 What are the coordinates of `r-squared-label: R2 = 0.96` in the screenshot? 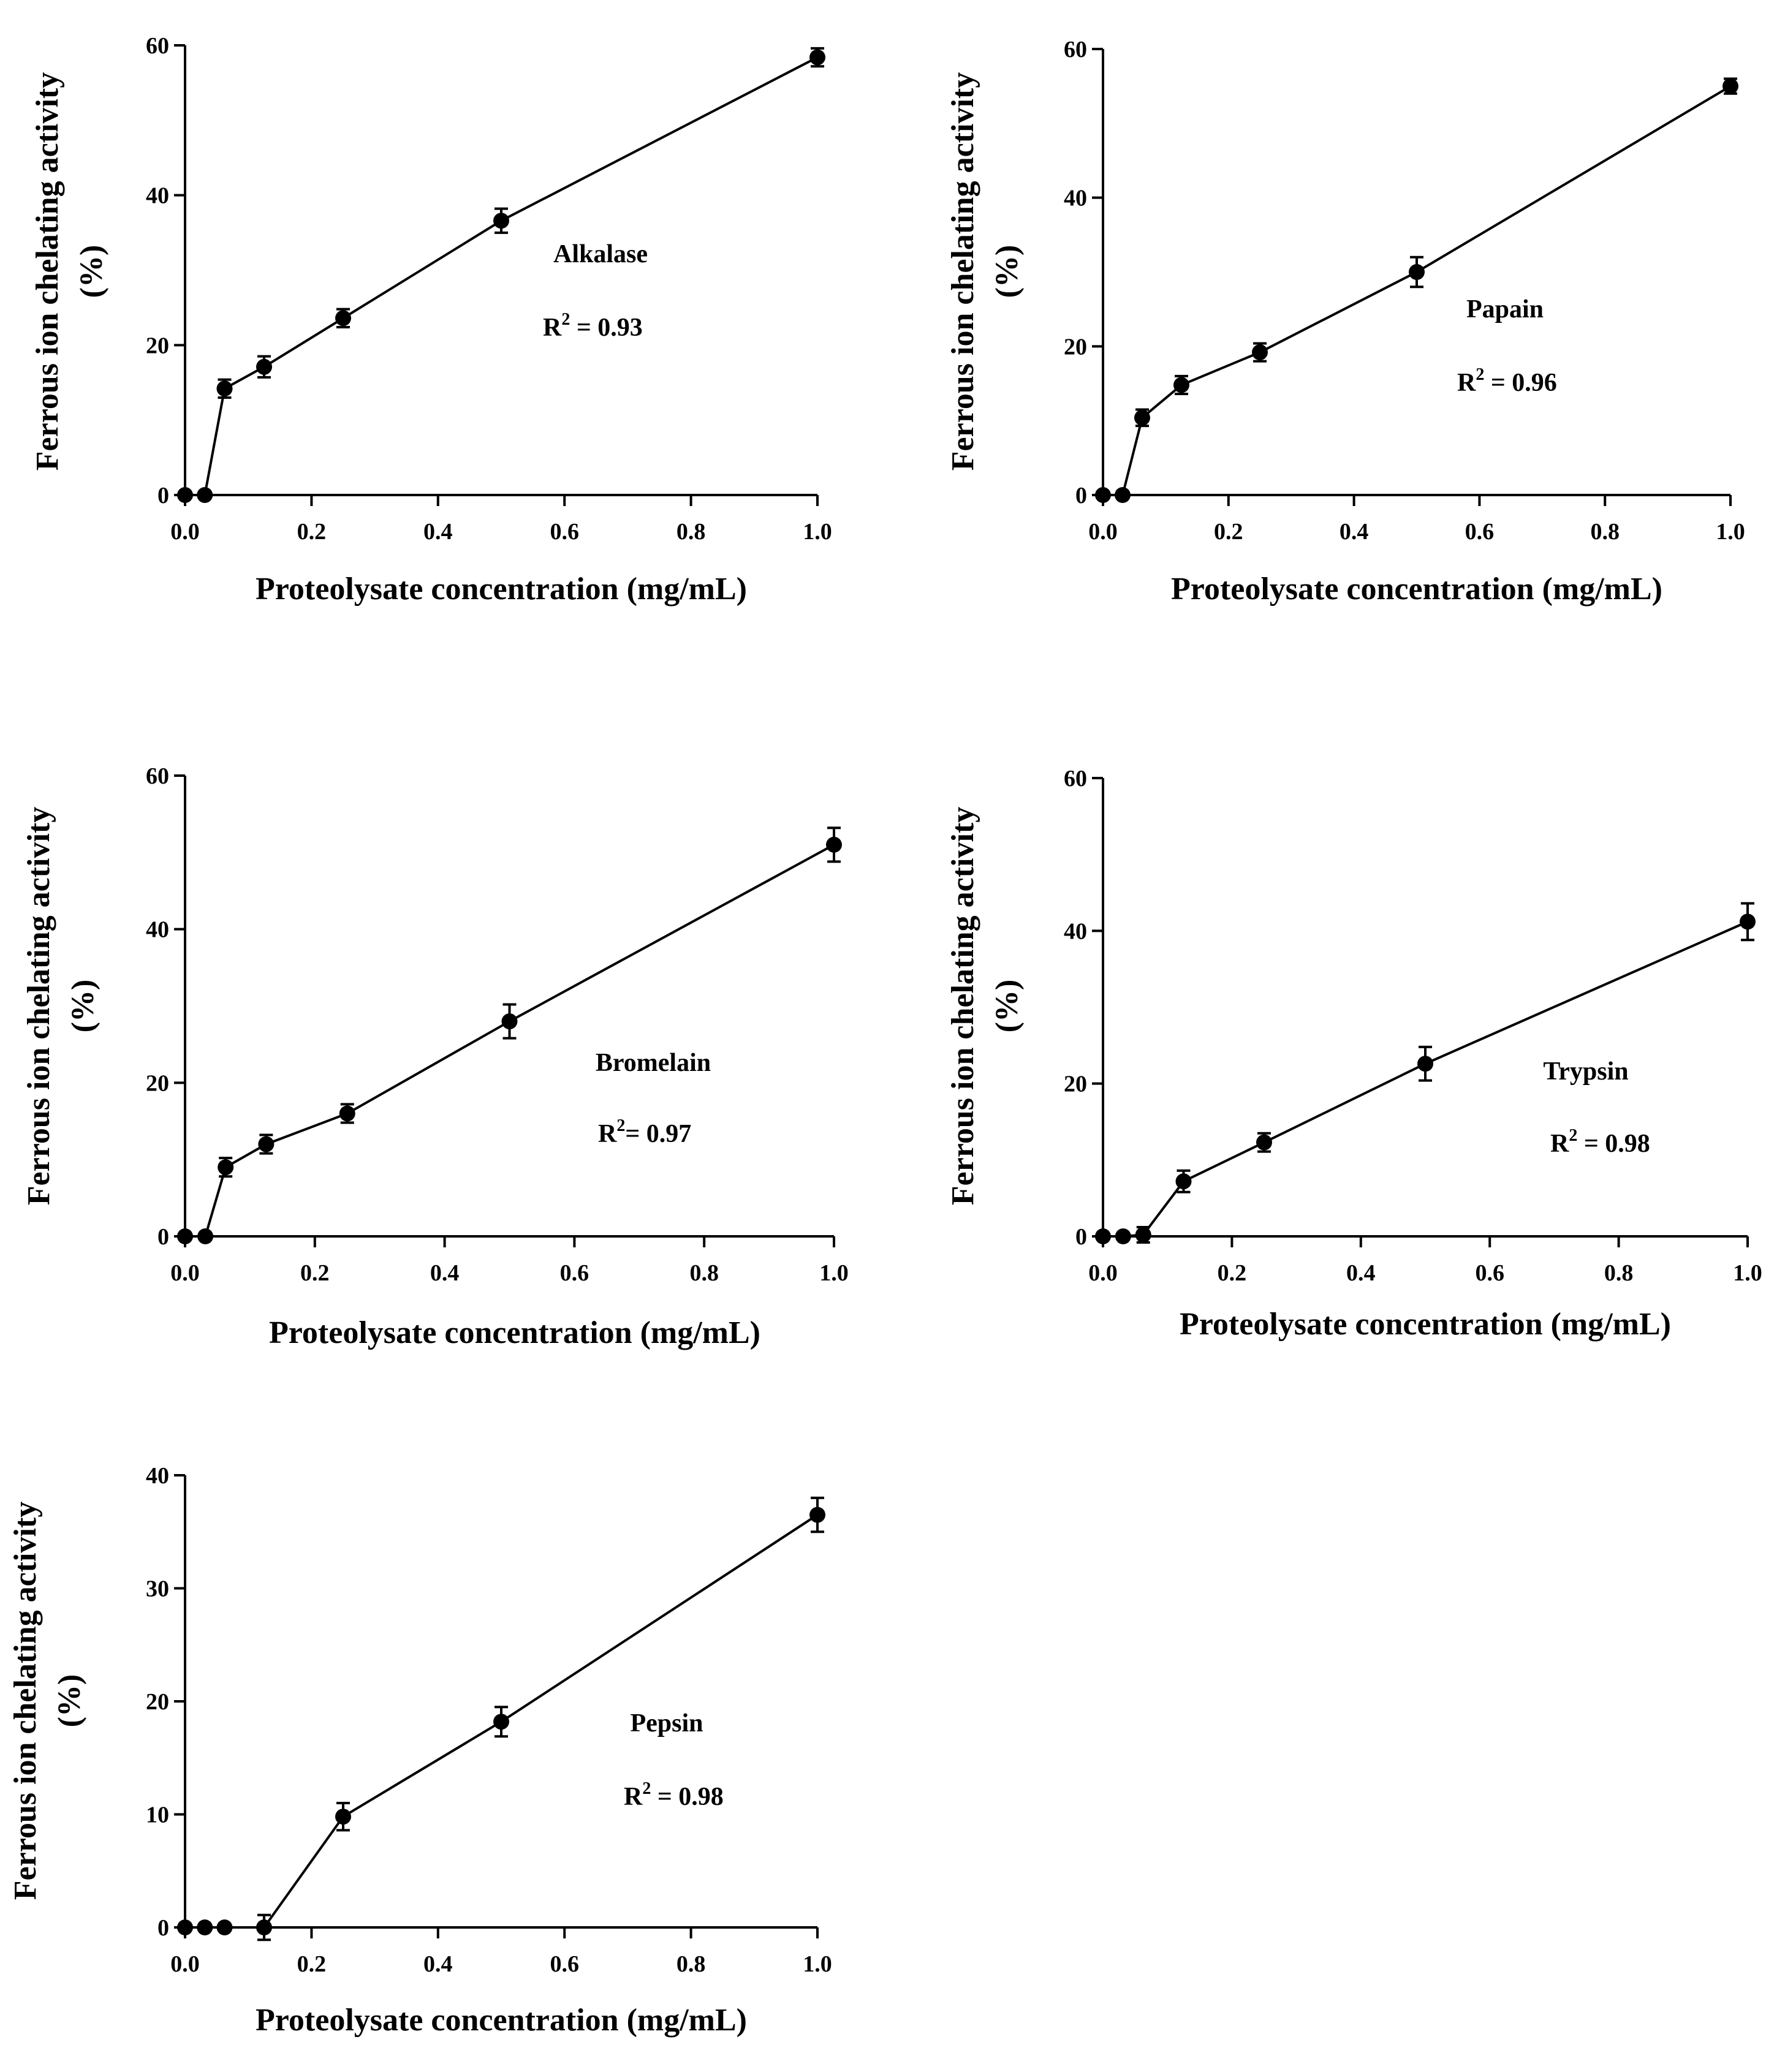 It's located at (1507, 381).